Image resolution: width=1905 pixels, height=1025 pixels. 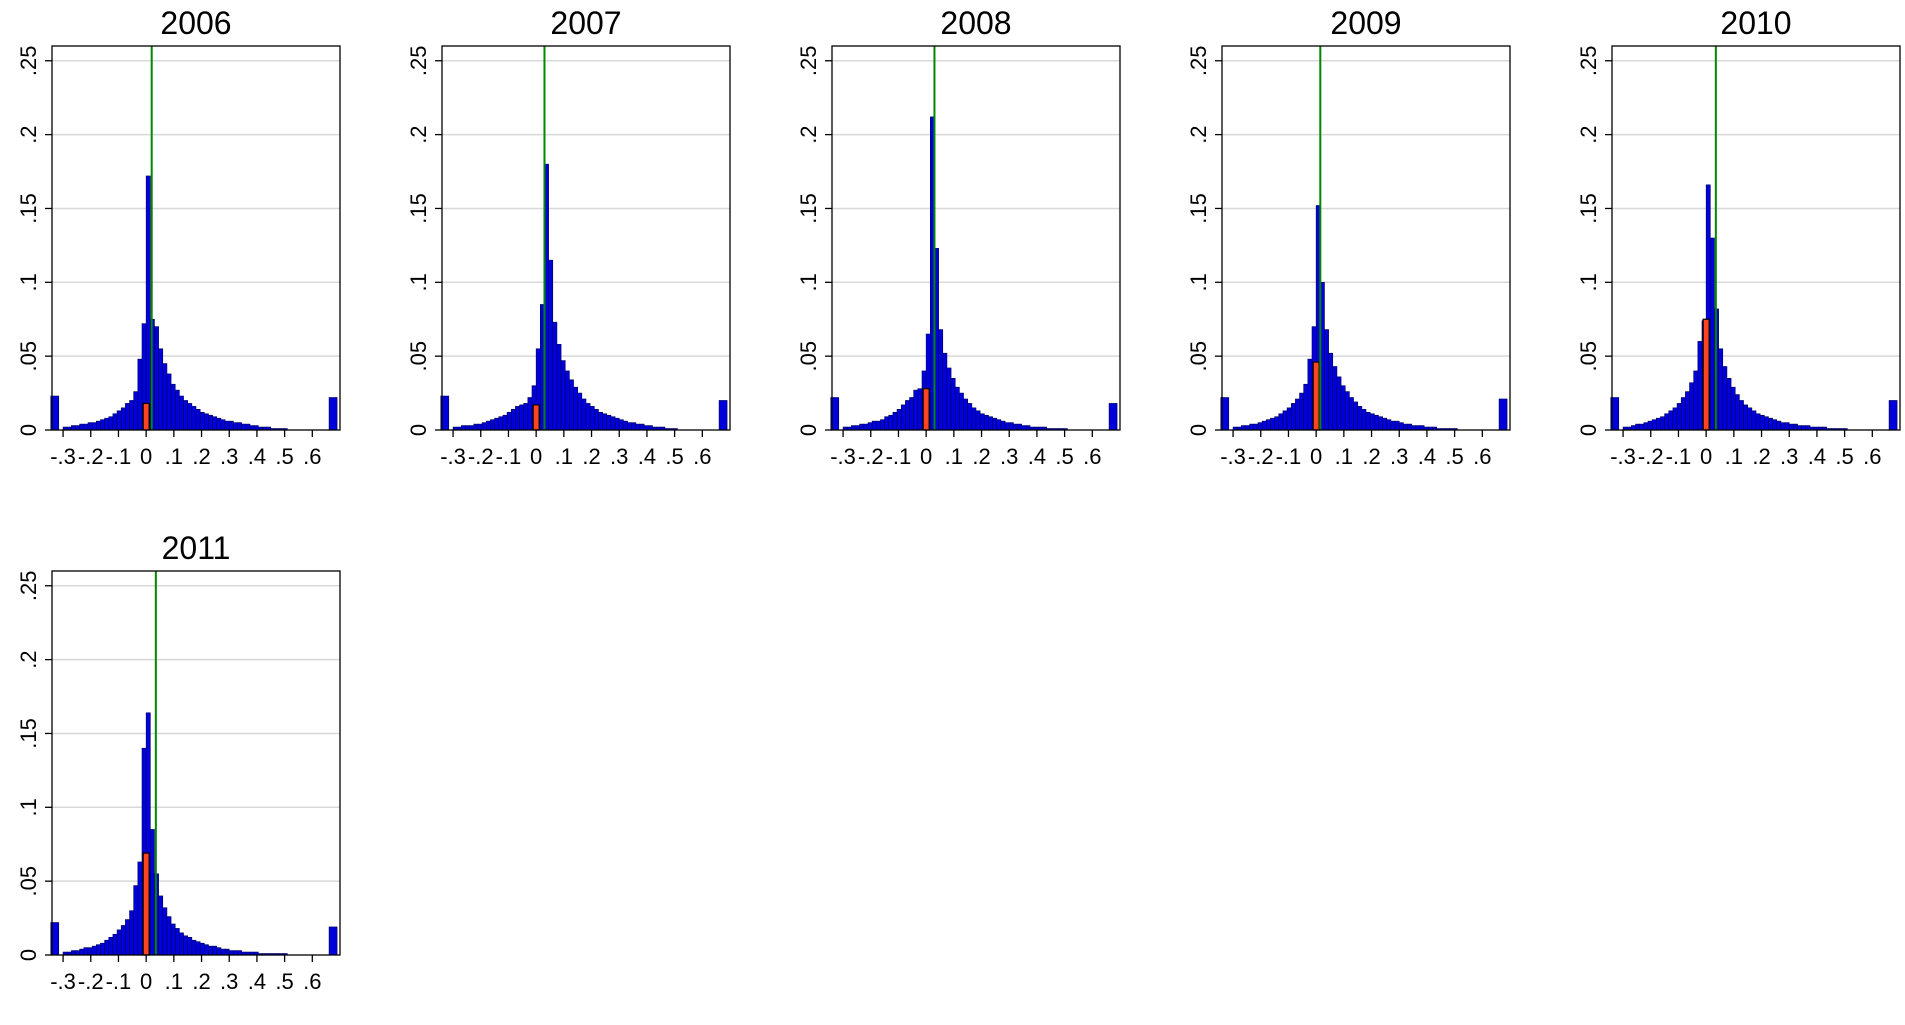 What do you see at coordinates (1872, 456) in the screenshot?
I see `x-tick-label: .6` at bounding box center [1872, 456].